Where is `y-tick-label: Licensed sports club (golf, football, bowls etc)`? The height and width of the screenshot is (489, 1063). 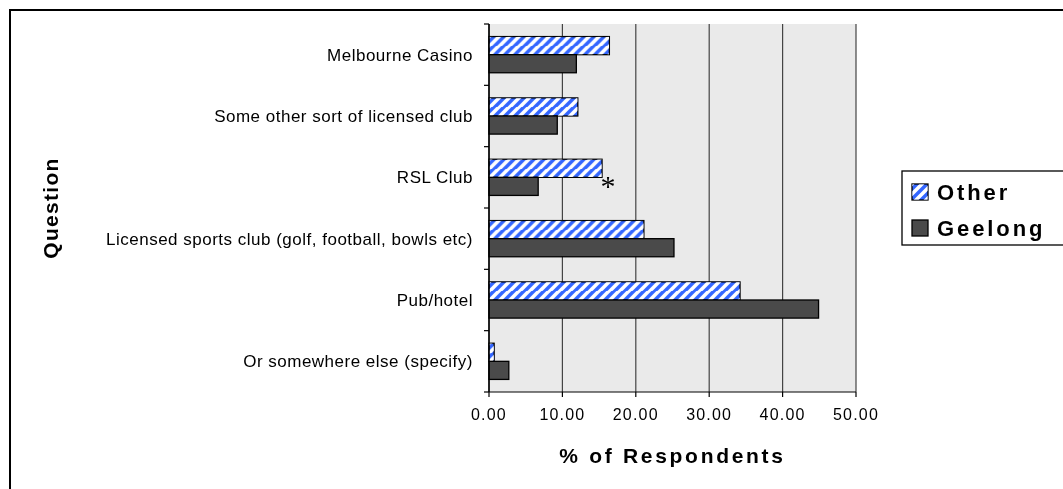
y-tick-label: Licensed sports club (golf, football, bowls etc) is located at coordinates (289, 239).